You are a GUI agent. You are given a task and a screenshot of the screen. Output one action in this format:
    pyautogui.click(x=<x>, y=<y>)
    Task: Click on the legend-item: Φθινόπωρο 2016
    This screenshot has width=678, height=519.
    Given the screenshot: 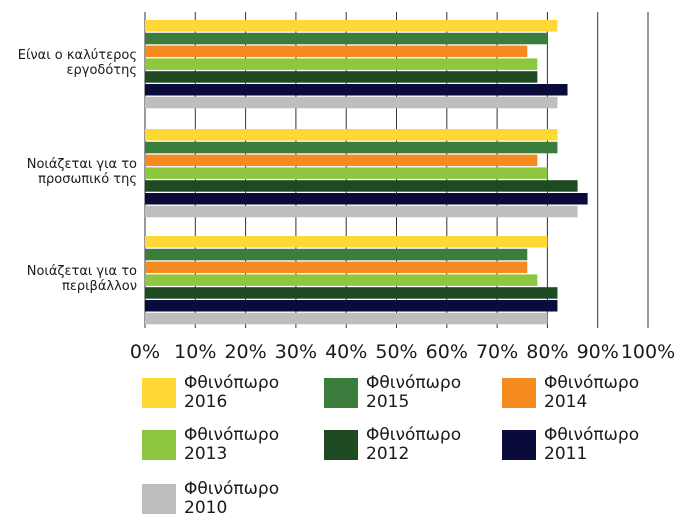 What is the action you would take?
    pyautogui.click(x=218, y=393)
    